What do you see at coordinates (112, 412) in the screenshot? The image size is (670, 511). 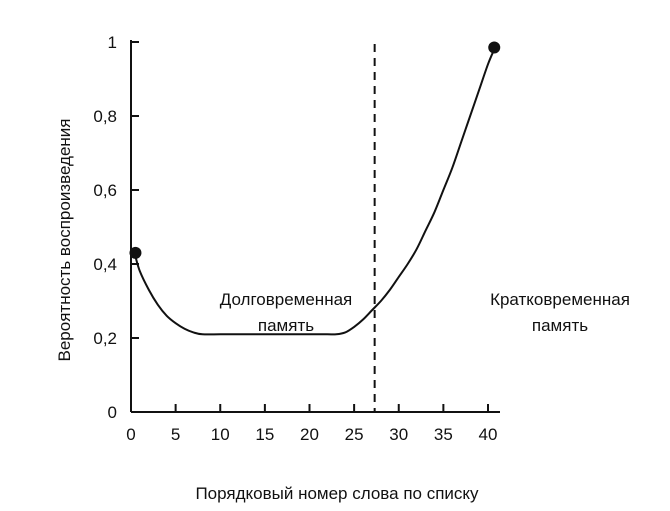 I see `y-tick-label: 0` at bounding box center [112, 412].